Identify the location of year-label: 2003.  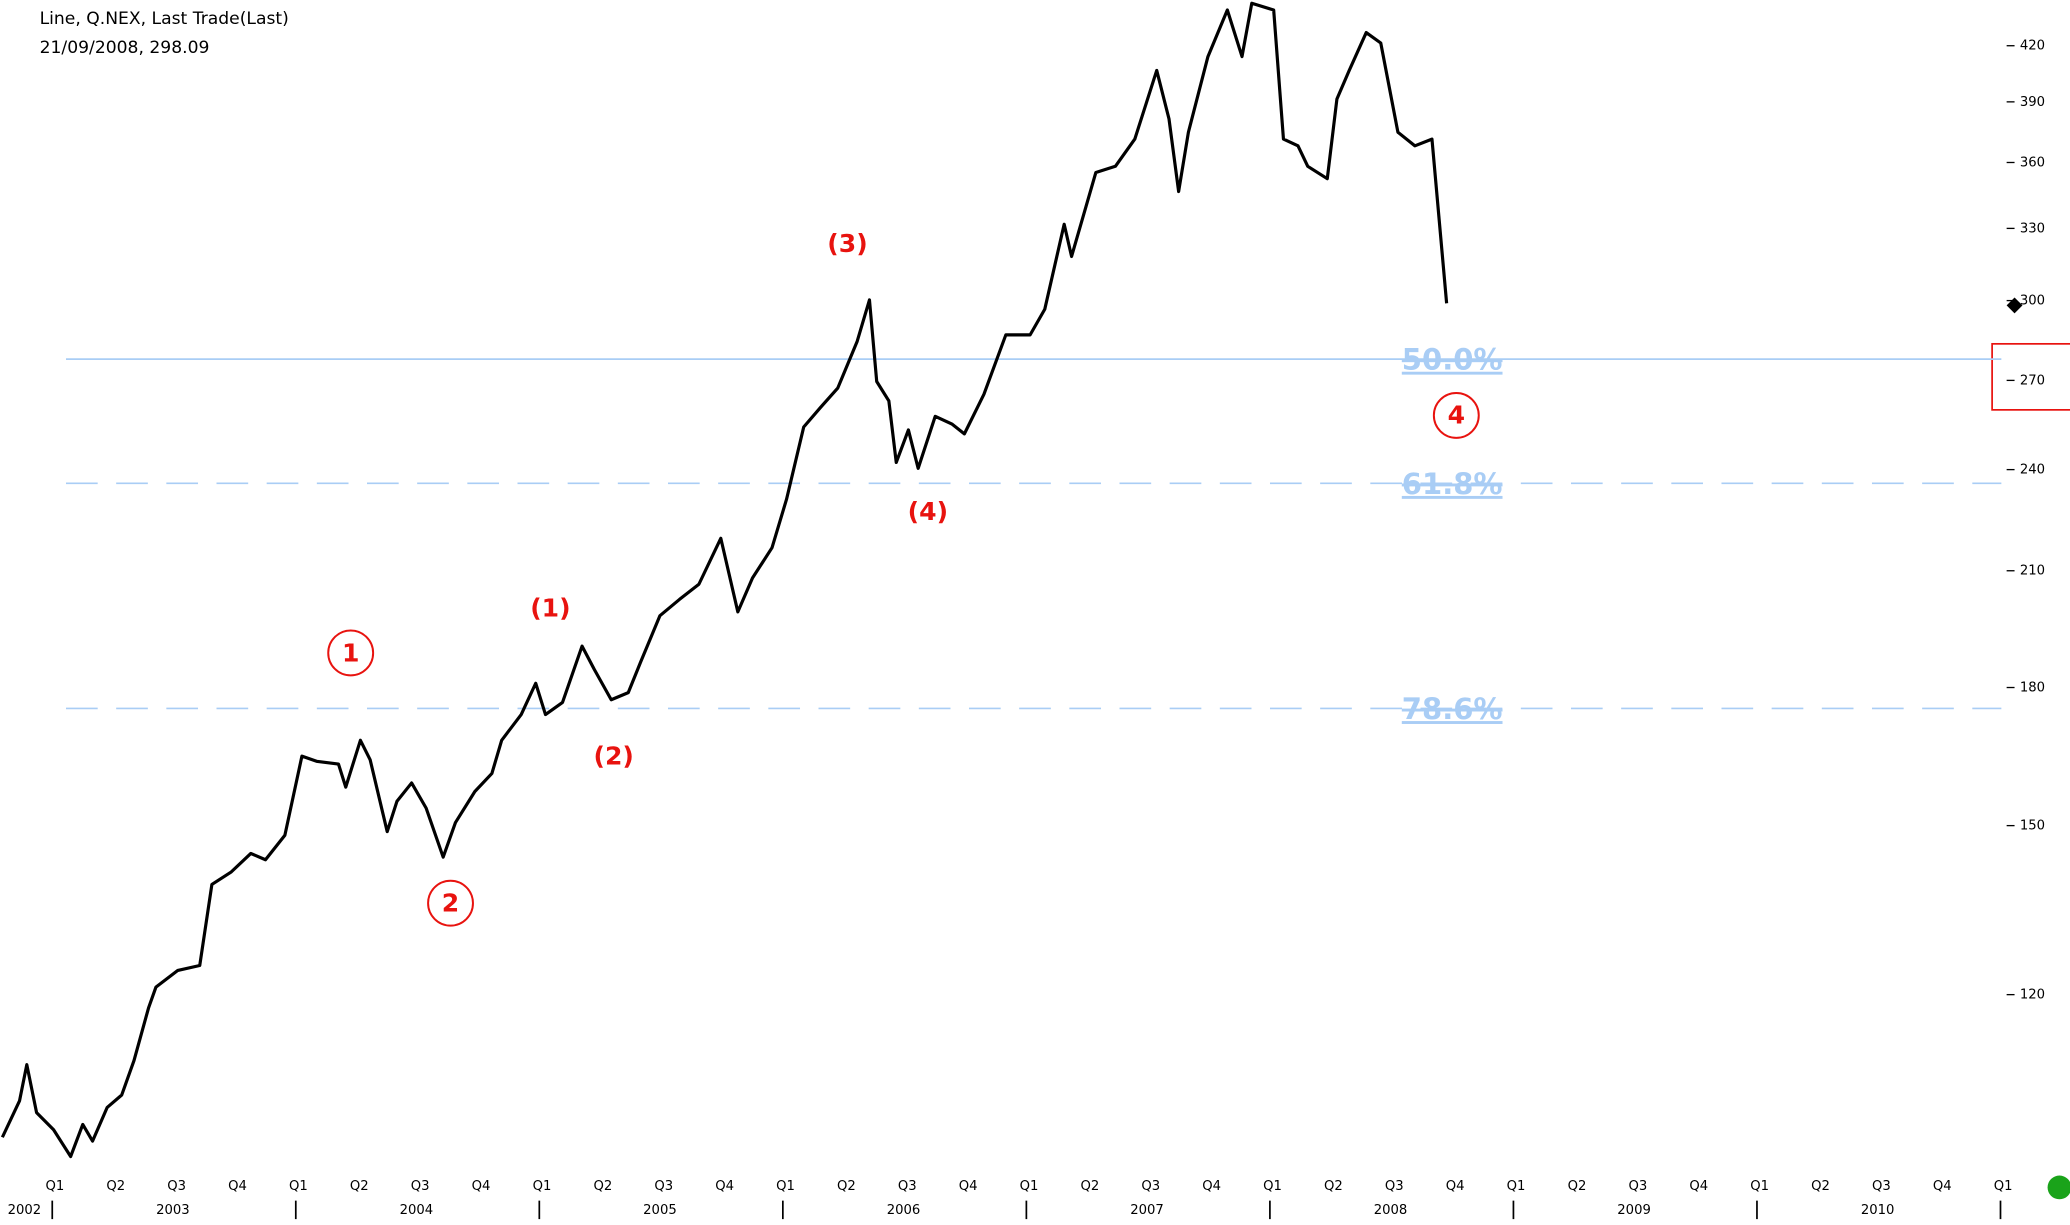
(173, 1210).